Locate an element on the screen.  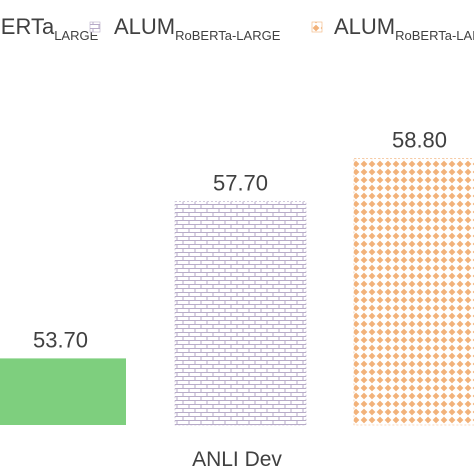
legend-label-series-2: ALUMRoBERTa-LARGE is located at coordinates (197, 28).